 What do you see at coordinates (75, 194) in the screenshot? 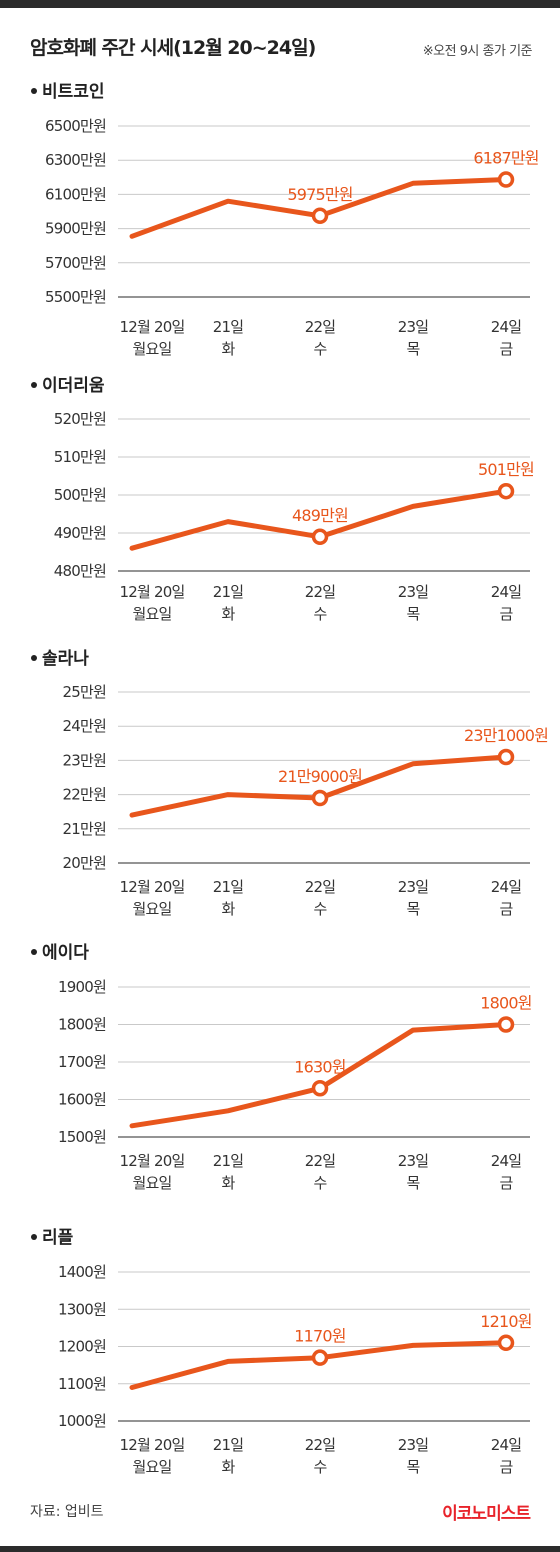
I see `y-tick-label: 6100만원` at bounding box center [75, 194].